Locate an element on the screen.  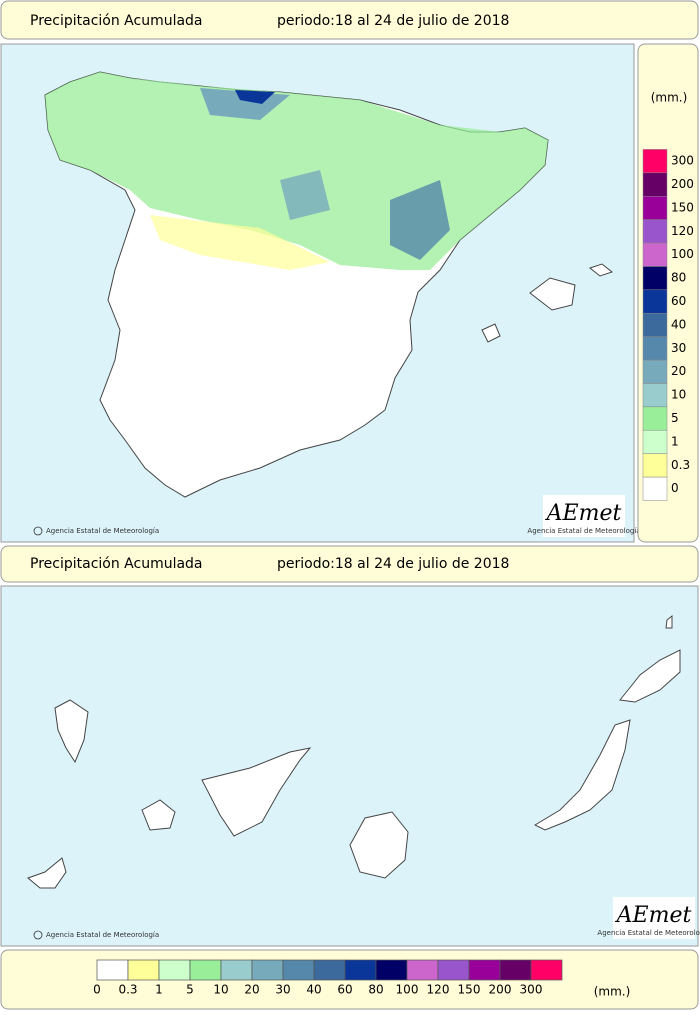
rain-aragon is located at coordinates (420, 220).